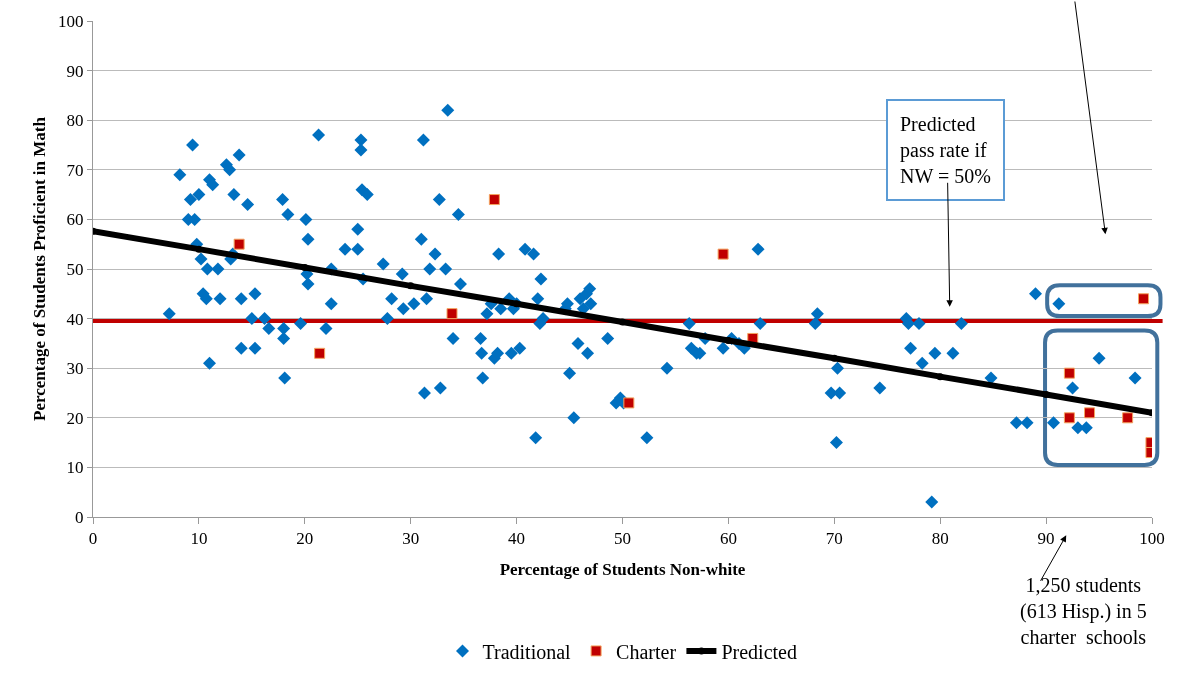 This screenshot has height=683, width=1191. Describe the element at coordinates (517, 539) in the screenshot. I see `x-tick-label: 40` at that location.